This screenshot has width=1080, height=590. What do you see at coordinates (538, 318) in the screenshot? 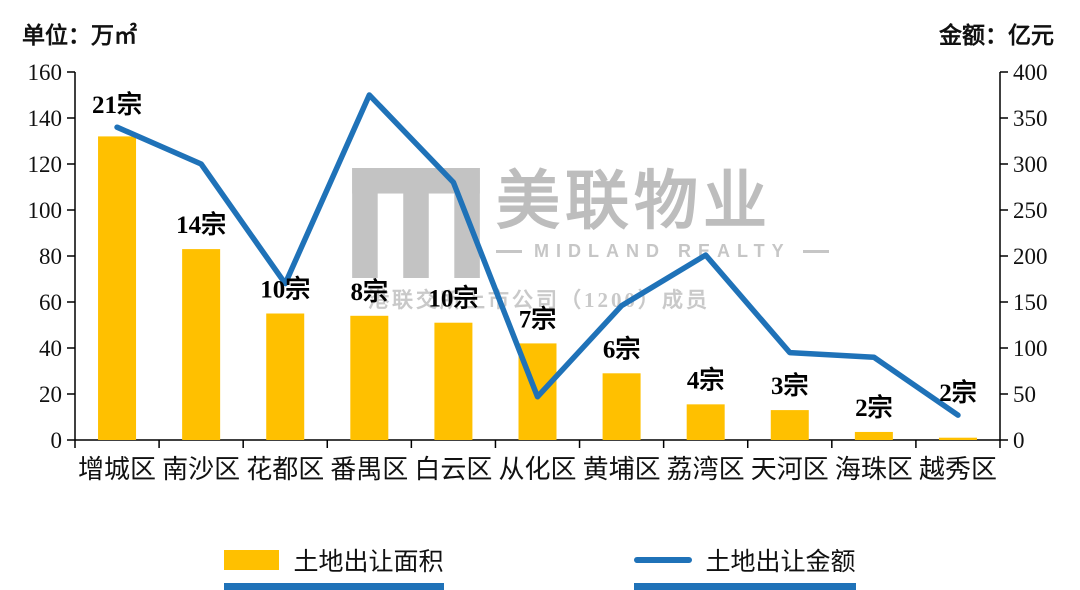
I see `bar-count-label: 7宗` at bounding box center [538, 318].